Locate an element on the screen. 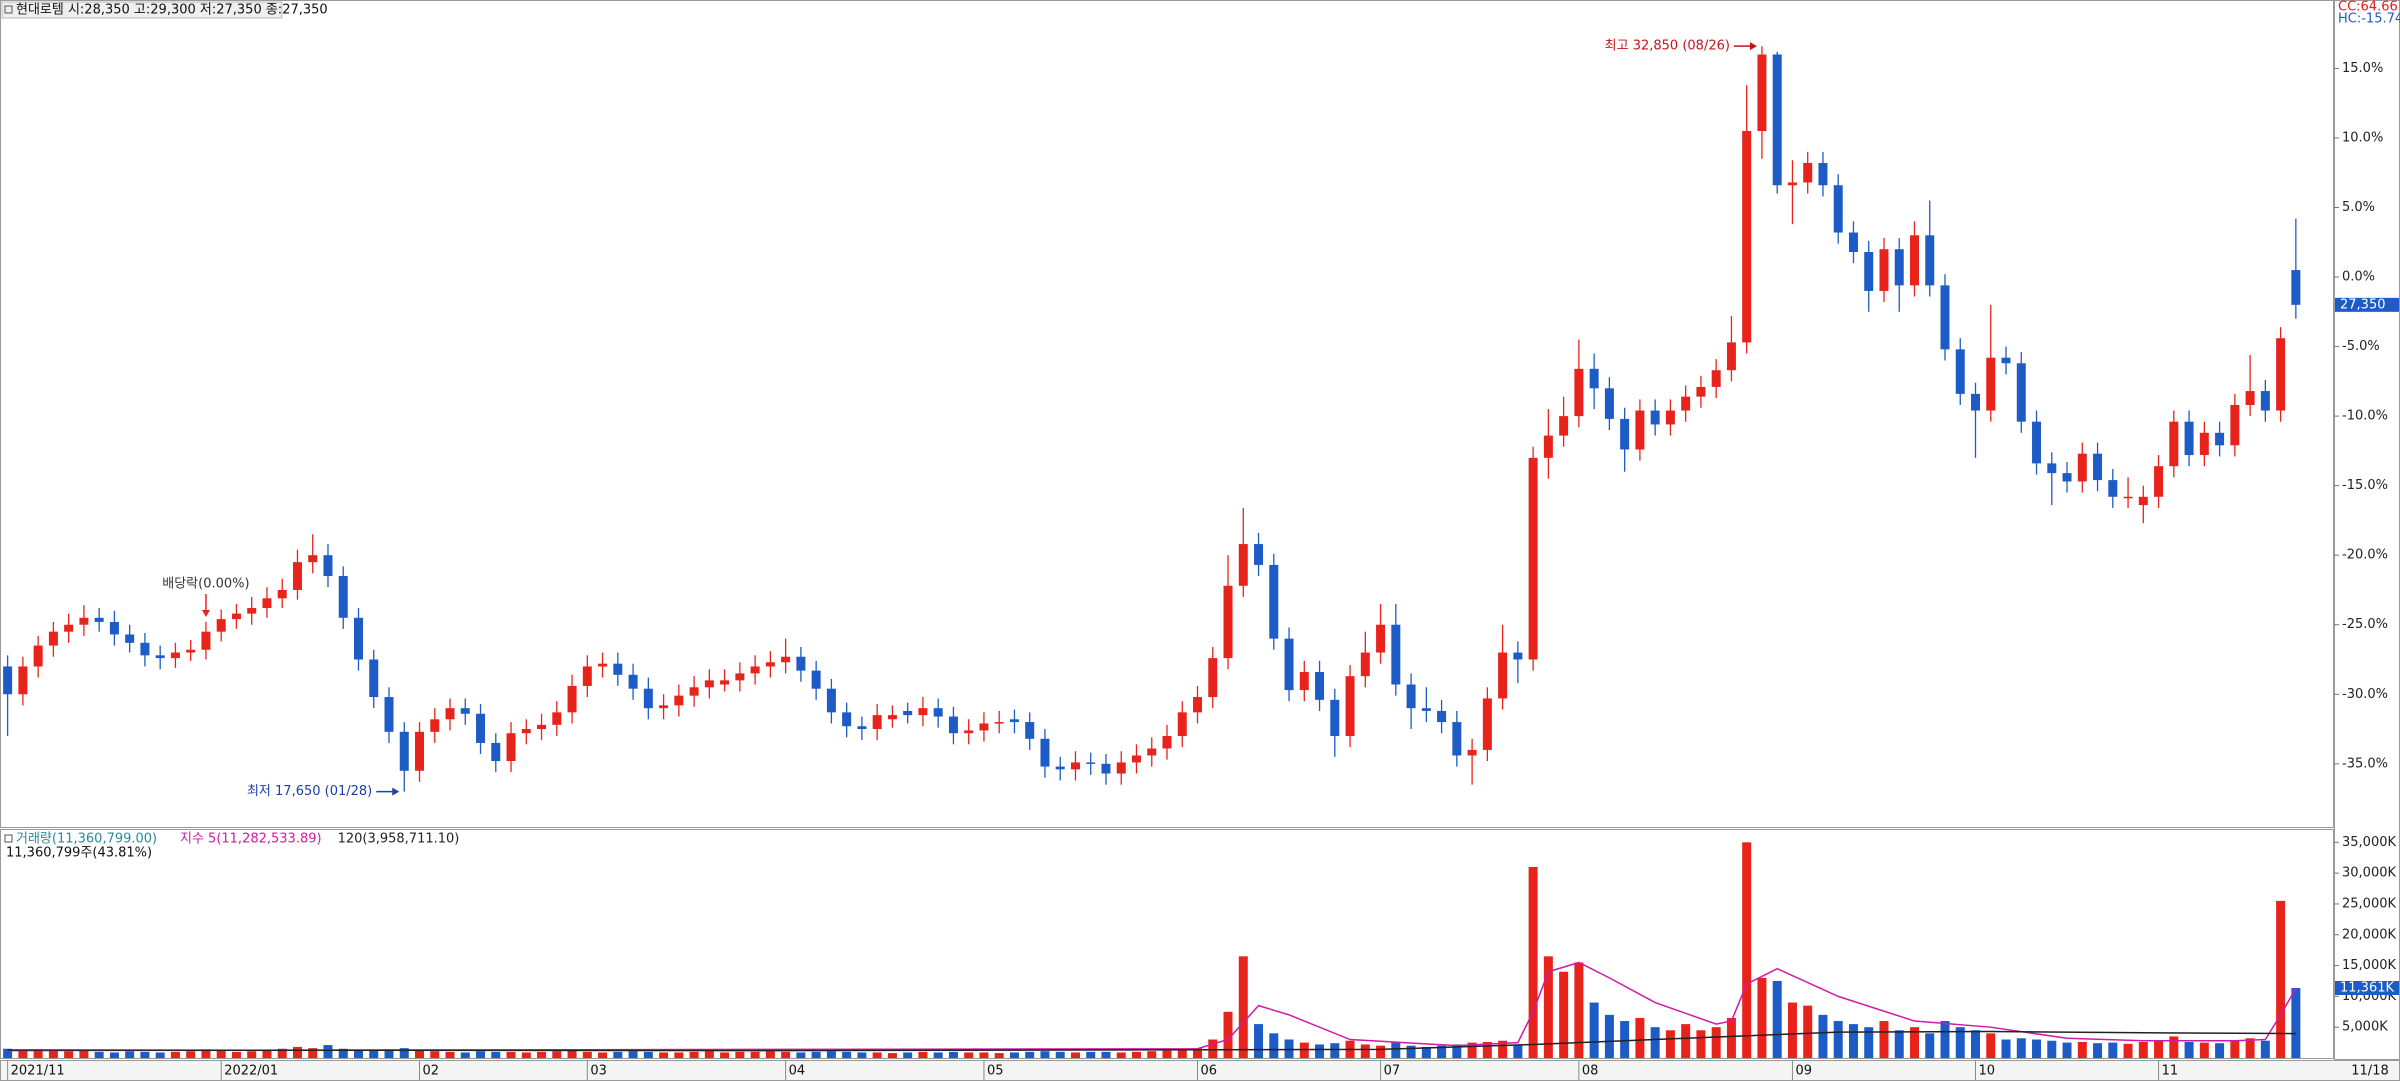 The image size is (2400, 1081). title-icon is located at coordinates (8, 9).